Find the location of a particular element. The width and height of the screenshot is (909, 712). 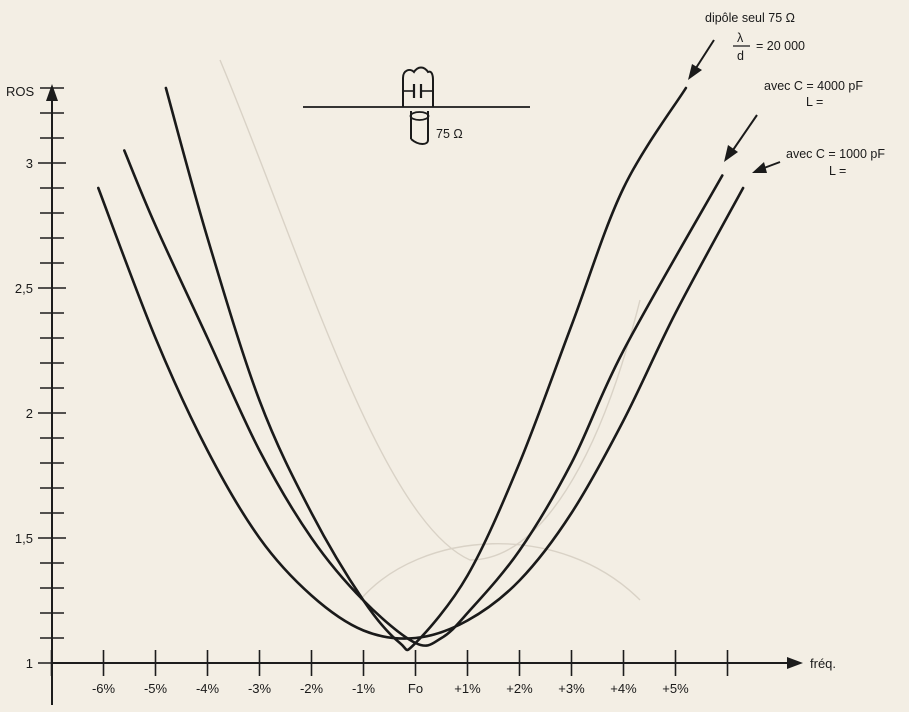

x-tick-label: -3% is located at coordinates (260, 688).